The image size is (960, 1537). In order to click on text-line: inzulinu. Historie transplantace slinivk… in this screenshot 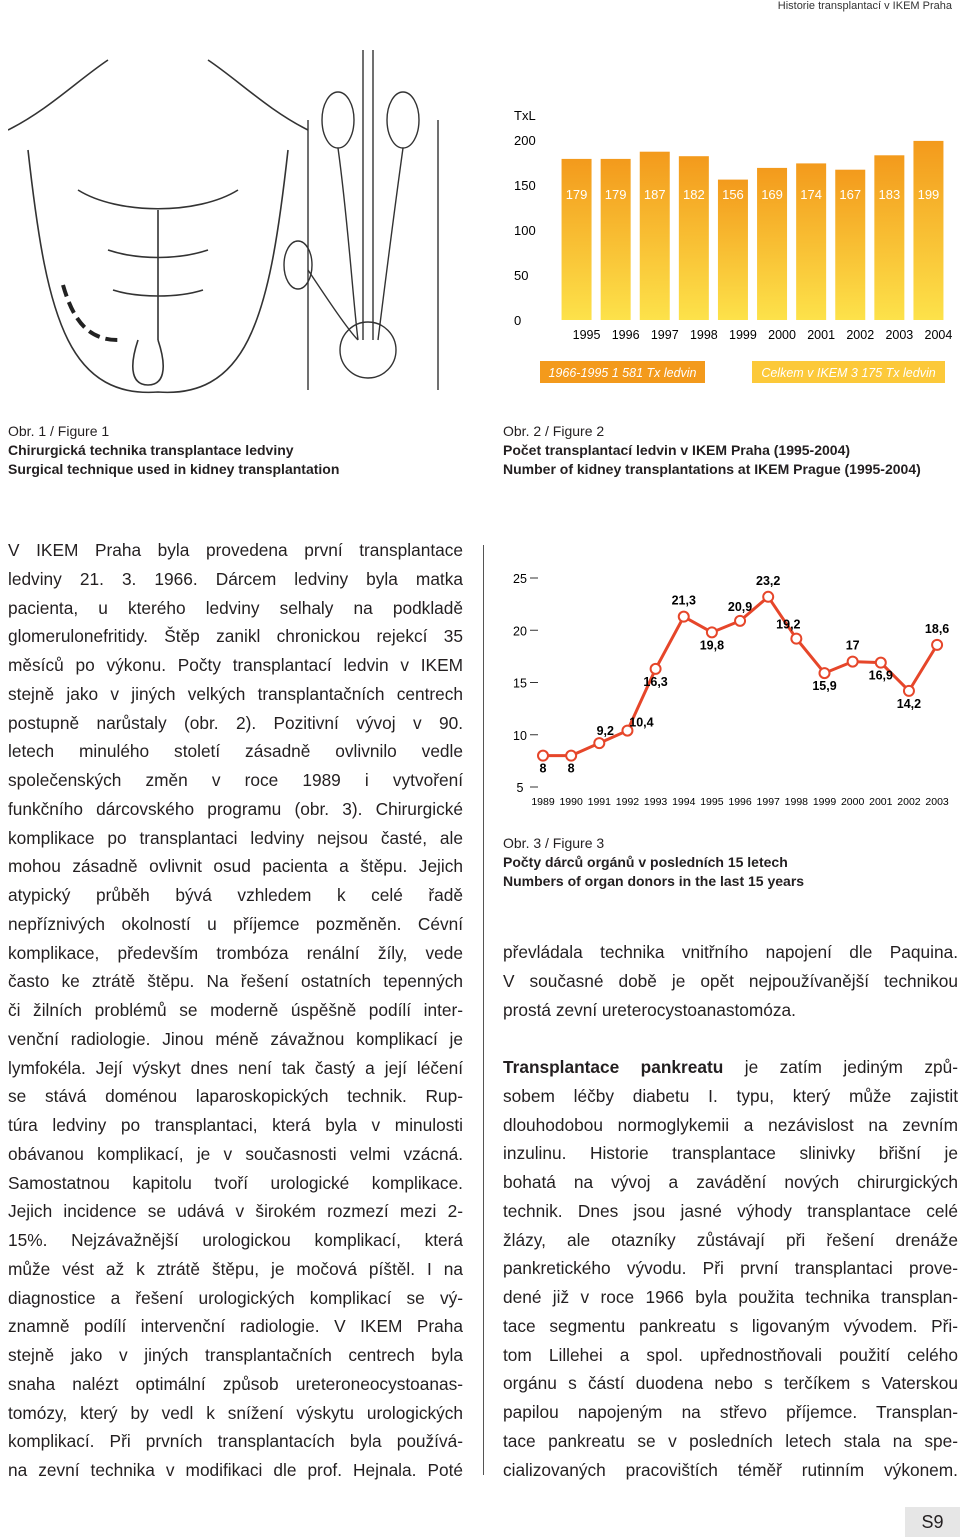, I will do `click(730, 1153)`.